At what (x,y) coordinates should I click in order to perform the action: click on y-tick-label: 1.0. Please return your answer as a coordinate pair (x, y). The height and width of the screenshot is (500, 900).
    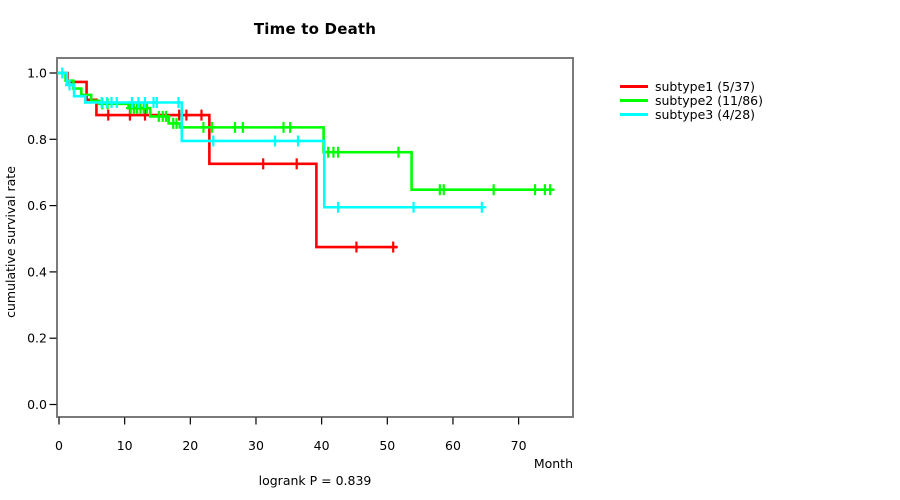
    Looking at the image, I should click on (37, 73).